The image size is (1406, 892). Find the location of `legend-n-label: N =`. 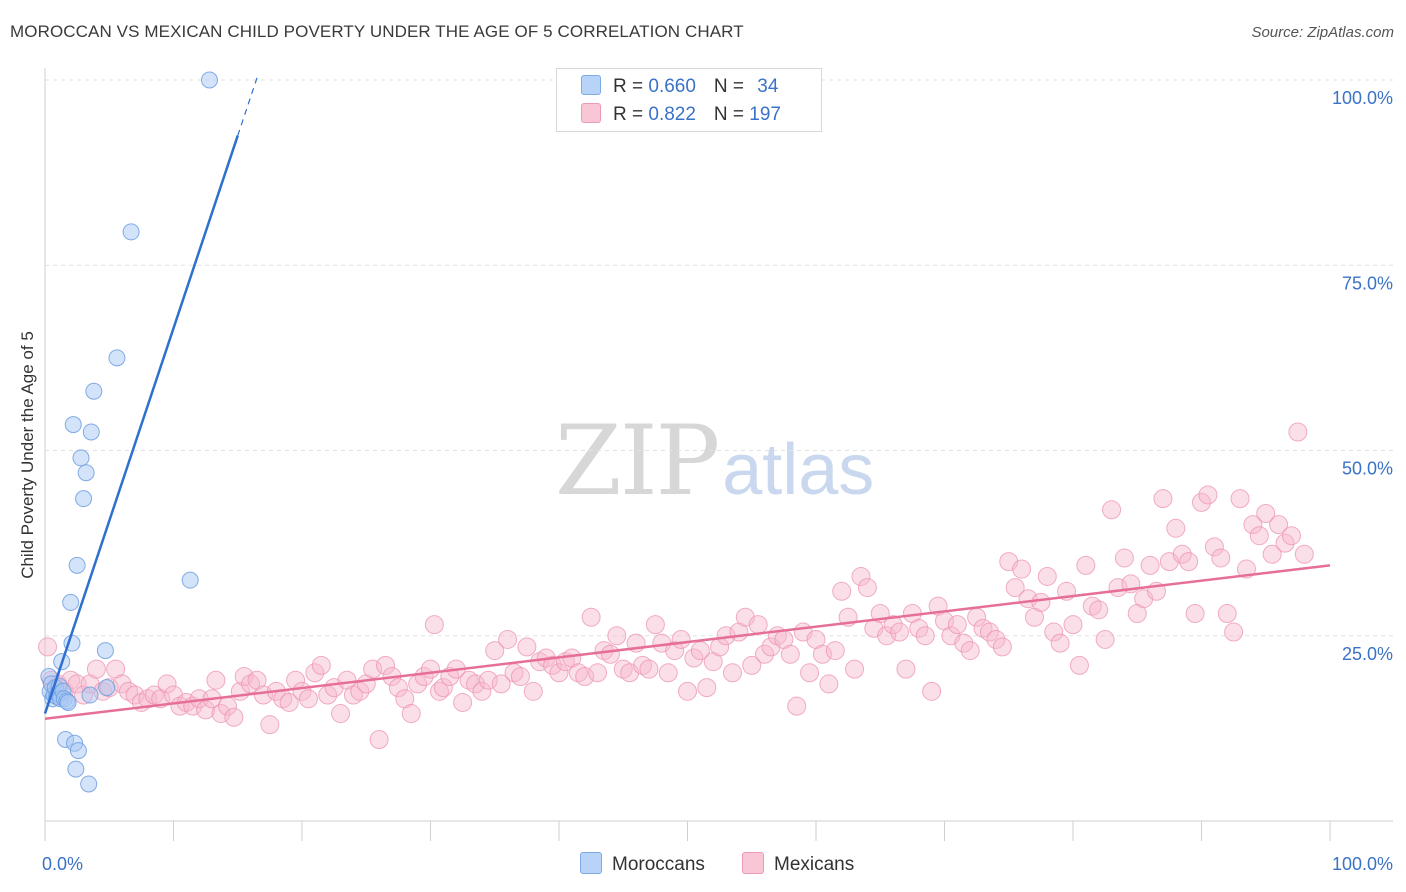

legend-n-label: N = is located at coordinates (731, 114).